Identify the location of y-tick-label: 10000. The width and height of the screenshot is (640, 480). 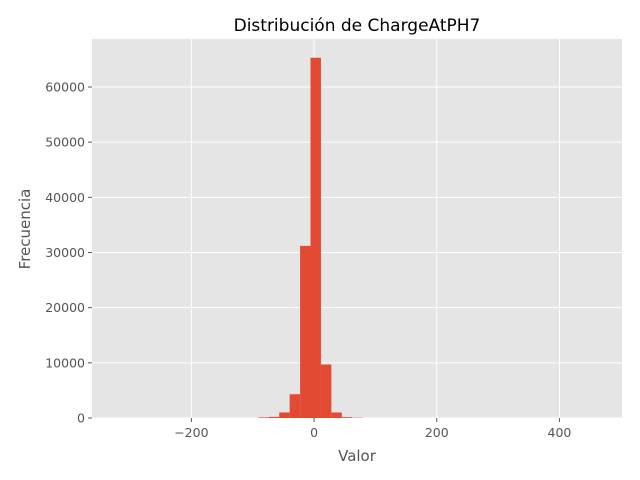
(65, 362).